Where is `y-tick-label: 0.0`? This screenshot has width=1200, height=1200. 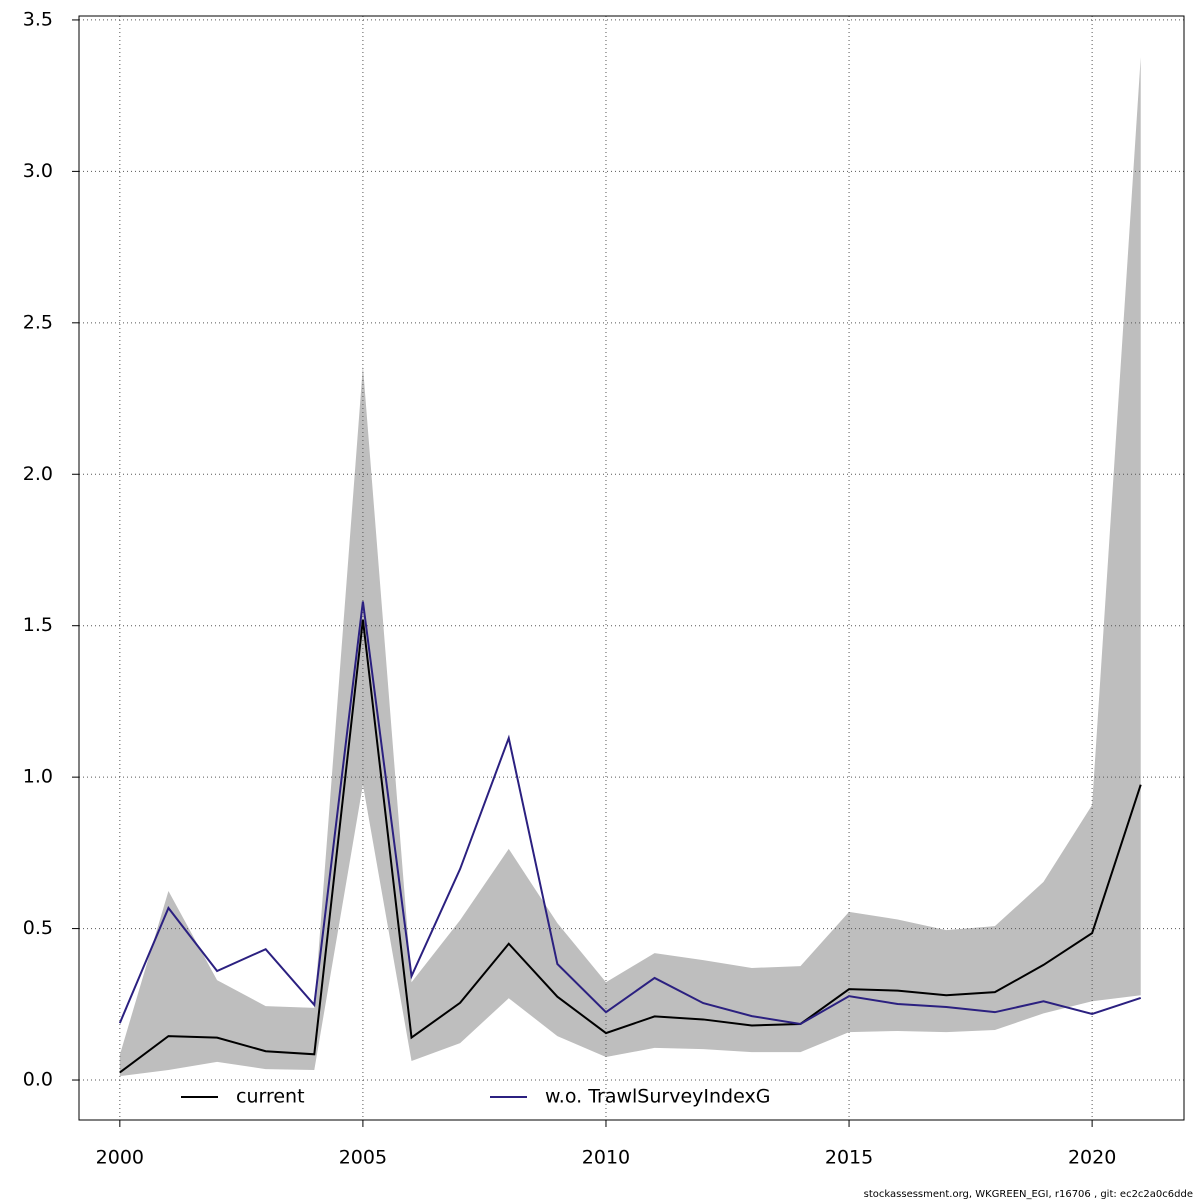
y-tick-label: 0.0 is located at coordinates (38, 1080).